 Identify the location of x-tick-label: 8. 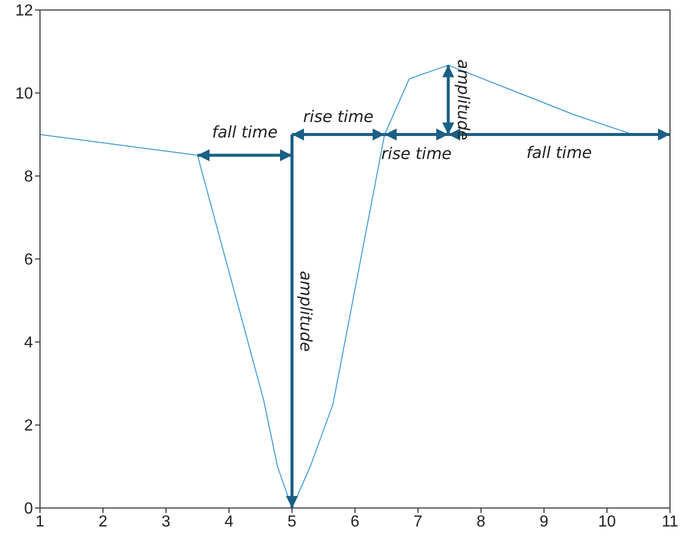
(481, 521).